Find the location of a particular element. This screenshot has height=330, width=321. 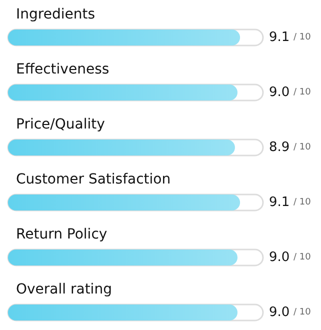

y-tick-label: Overall rating is located at coordinates (64, 290).